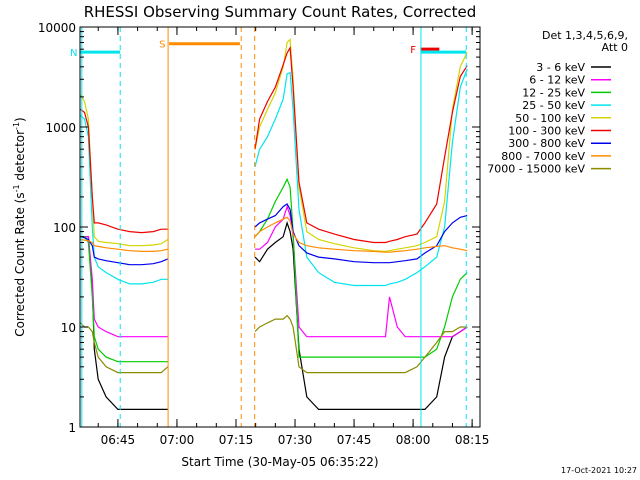  I want to click on footer-date: 17-Oct-2021 10:27, so click(599, 470).